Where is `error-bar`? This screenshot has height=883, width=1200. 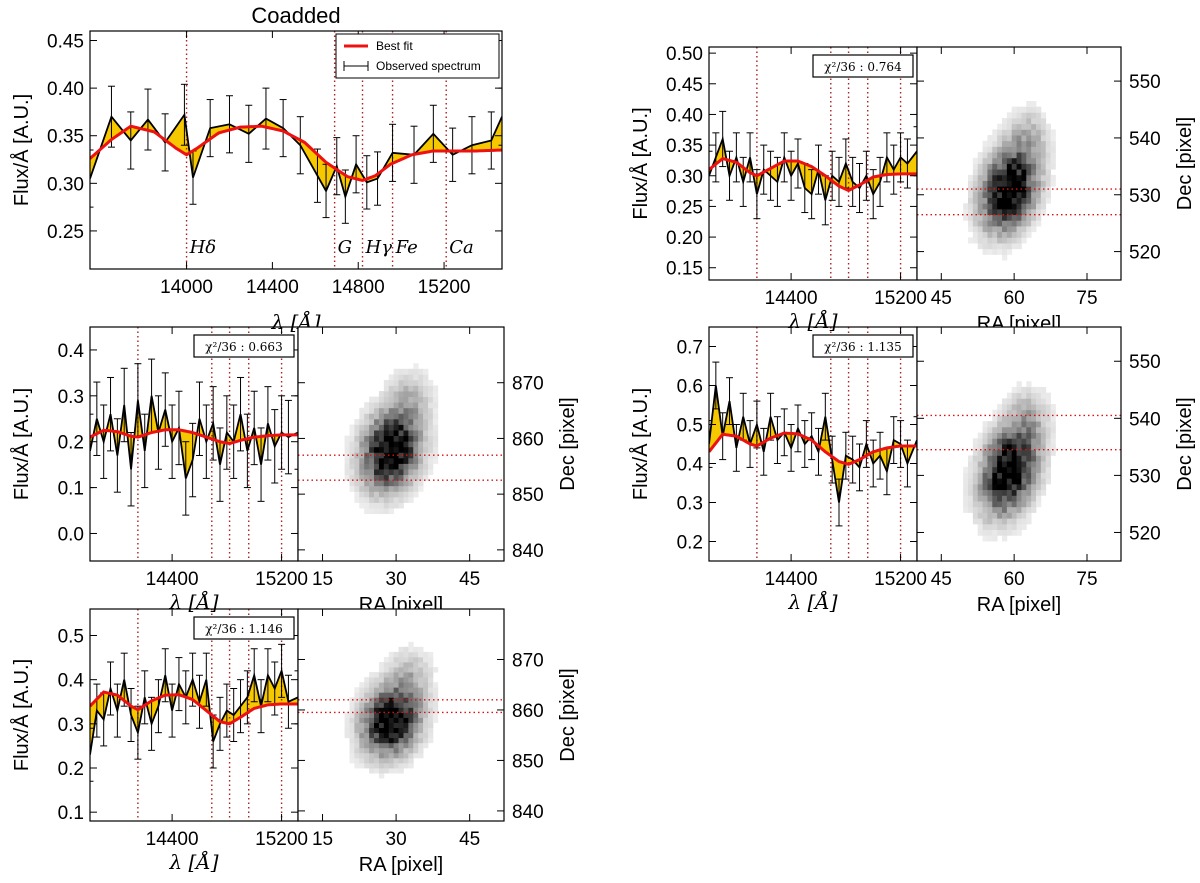
error-bar is located at coordinates (92, 754).